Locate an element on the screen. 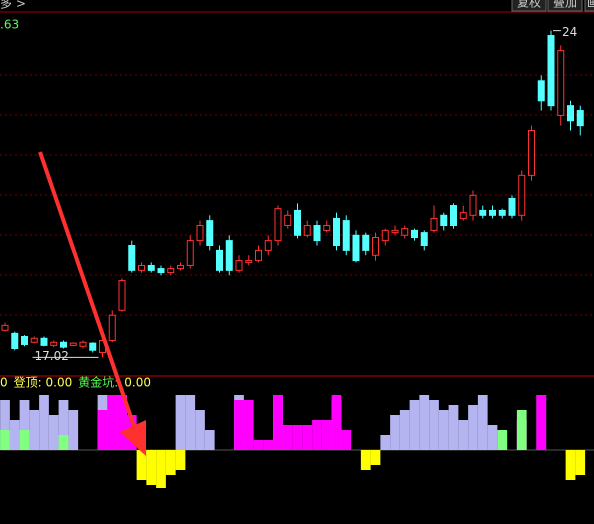 Image resolution: width=594 pixels, height=524 pixels. button-label: 叠加 is located at coordinates (565, 5).